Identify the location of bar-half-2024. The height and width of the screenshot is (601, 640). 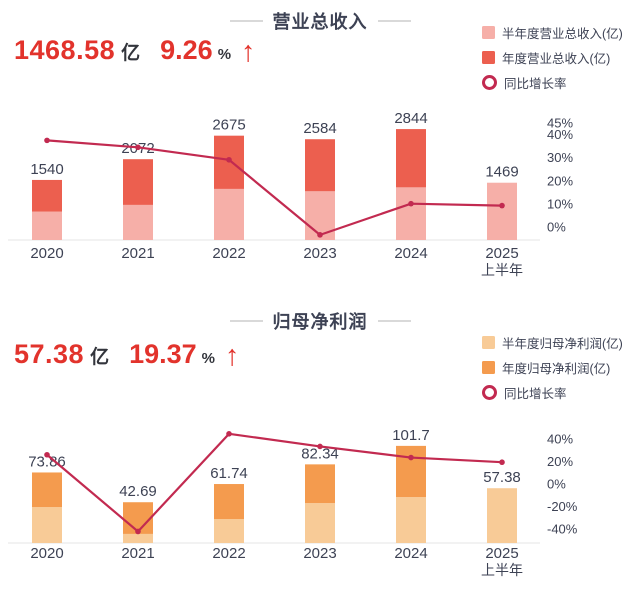
(411, 213).